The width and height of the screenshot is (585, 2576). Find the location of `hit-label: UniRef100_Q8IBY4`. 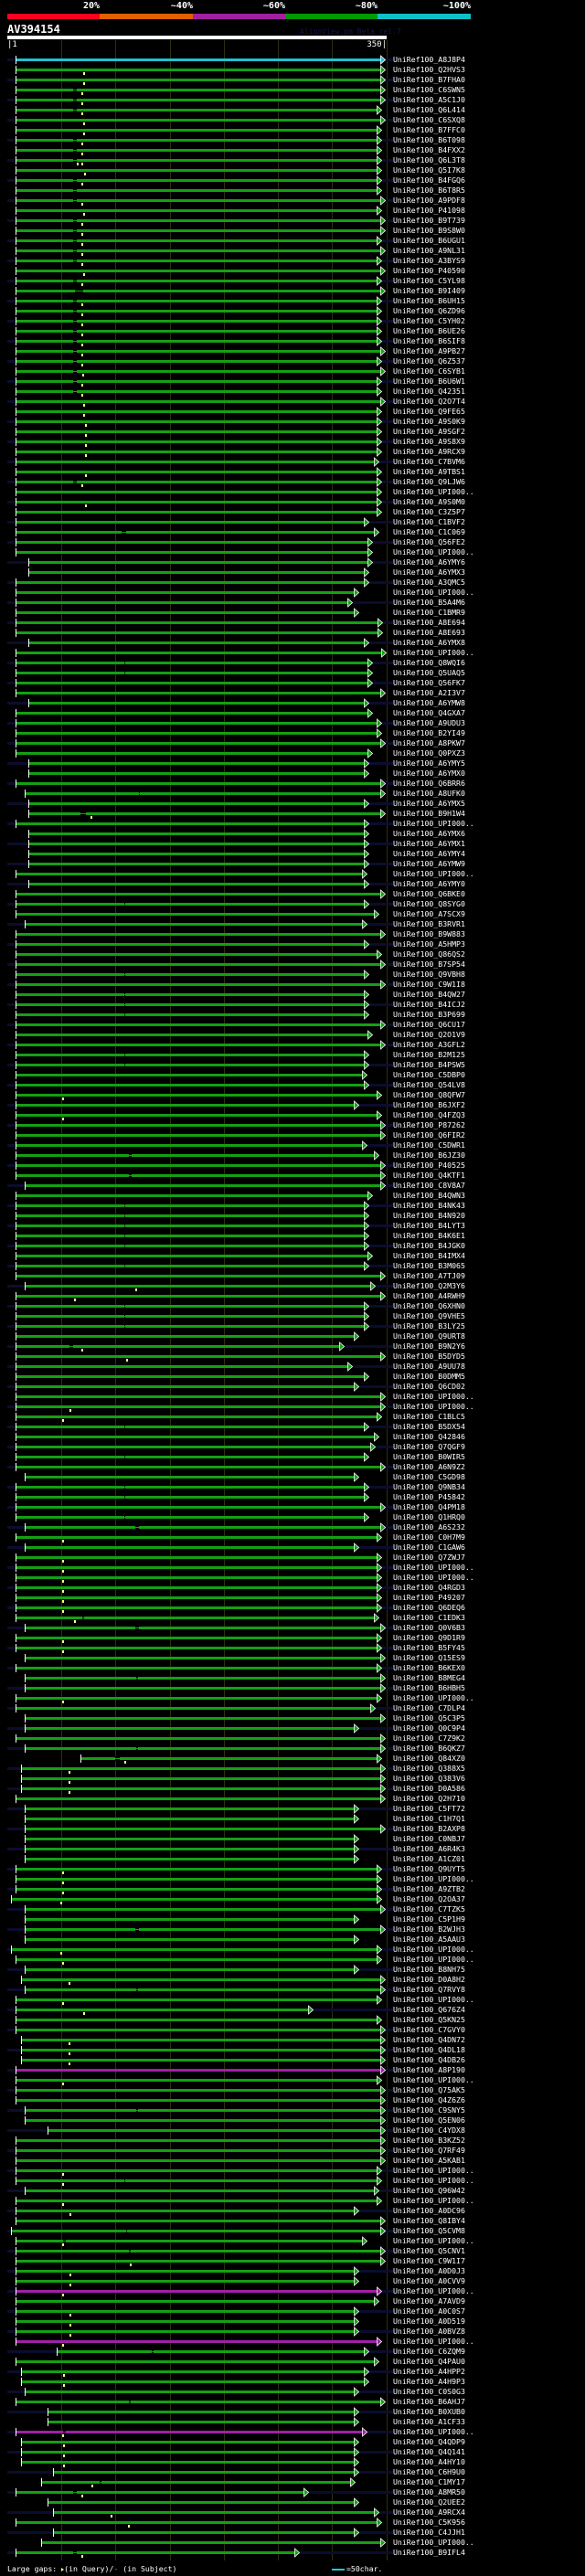

hit-label: UniRef100_Q8IBY4 is located at coordinates (429, 2220).